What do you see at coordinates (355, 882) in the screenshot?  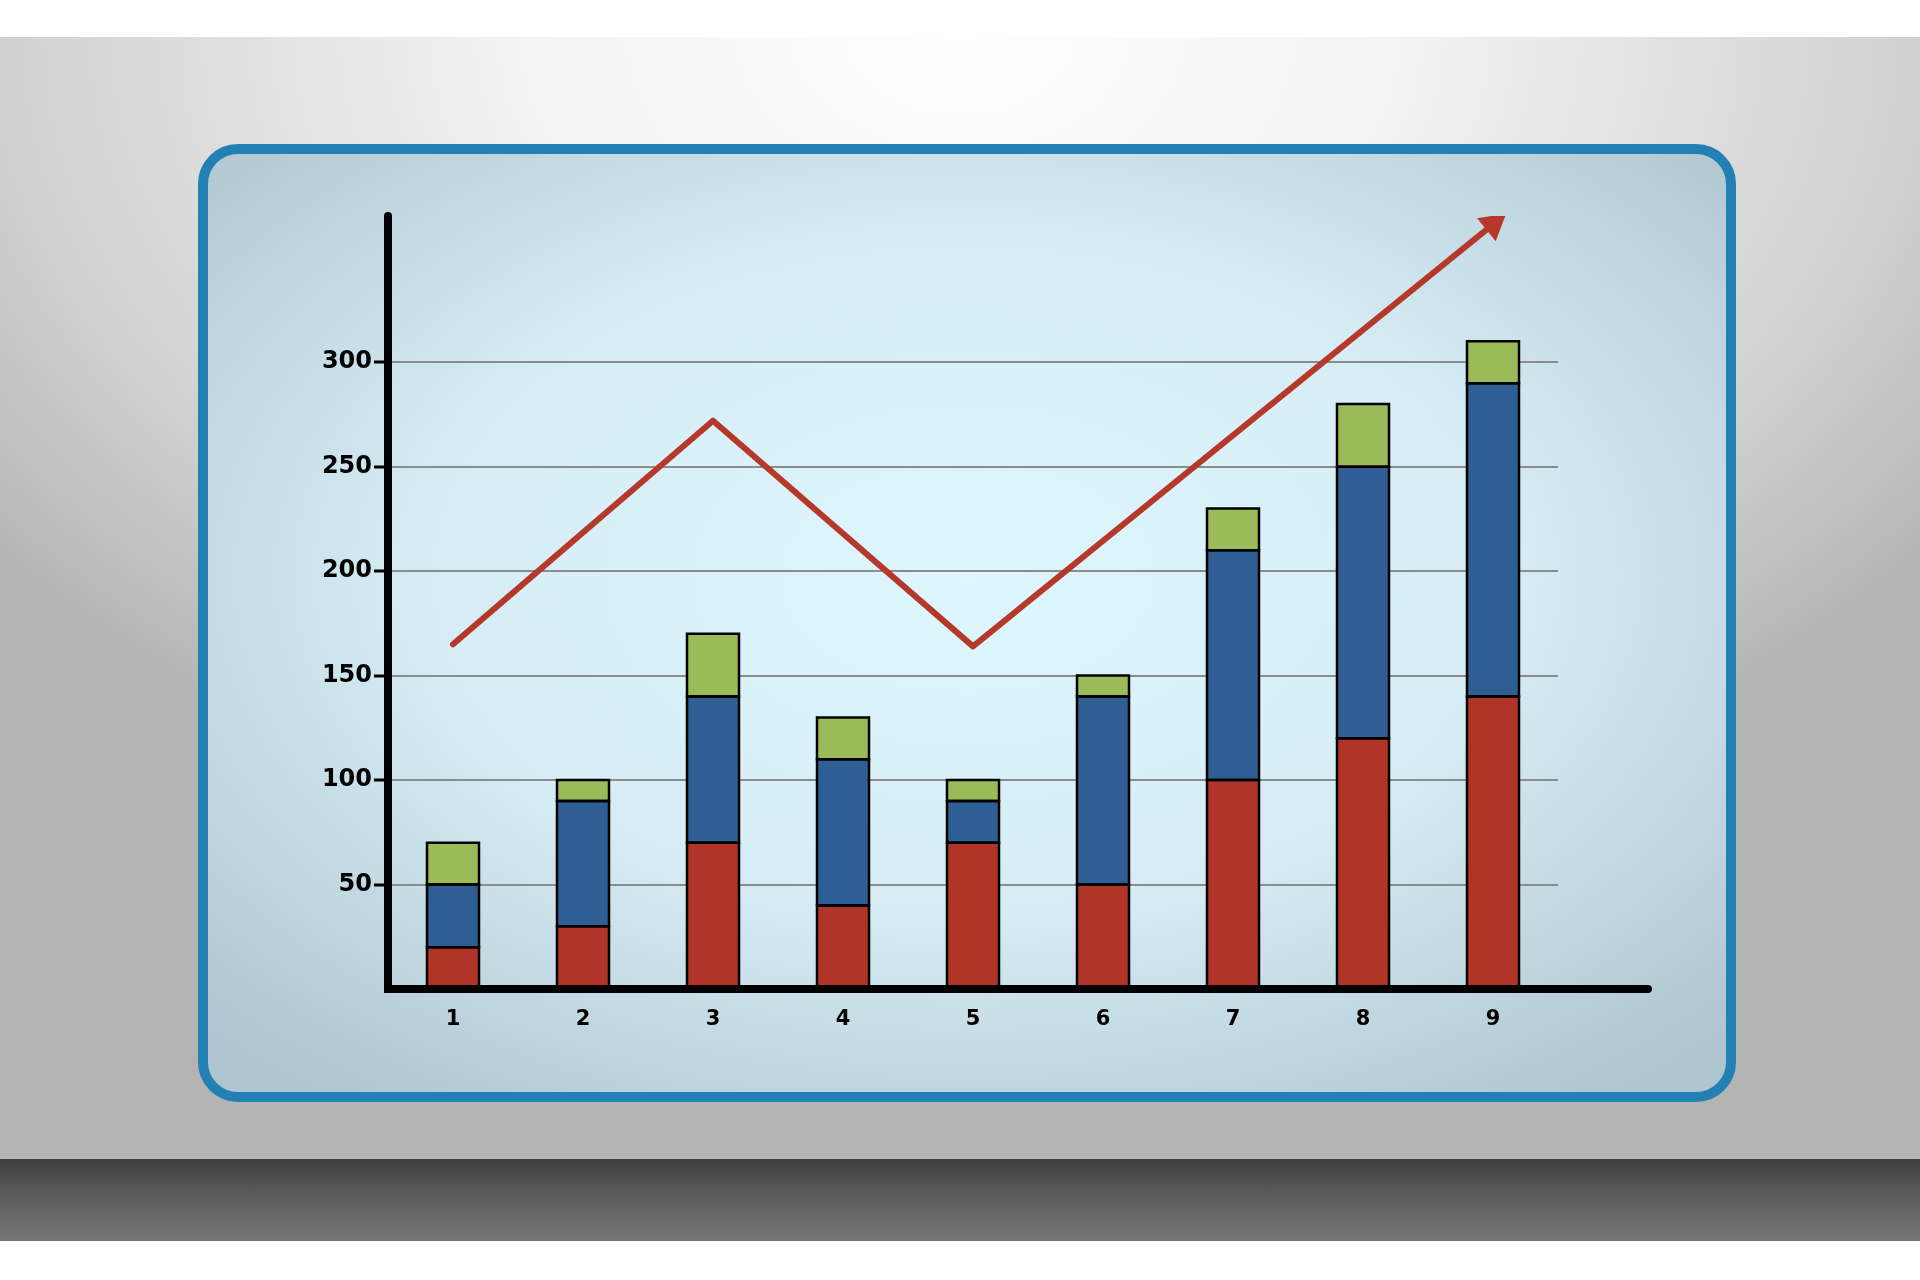 I see `y-tick-label: 50` at bounding box center [355, 882].